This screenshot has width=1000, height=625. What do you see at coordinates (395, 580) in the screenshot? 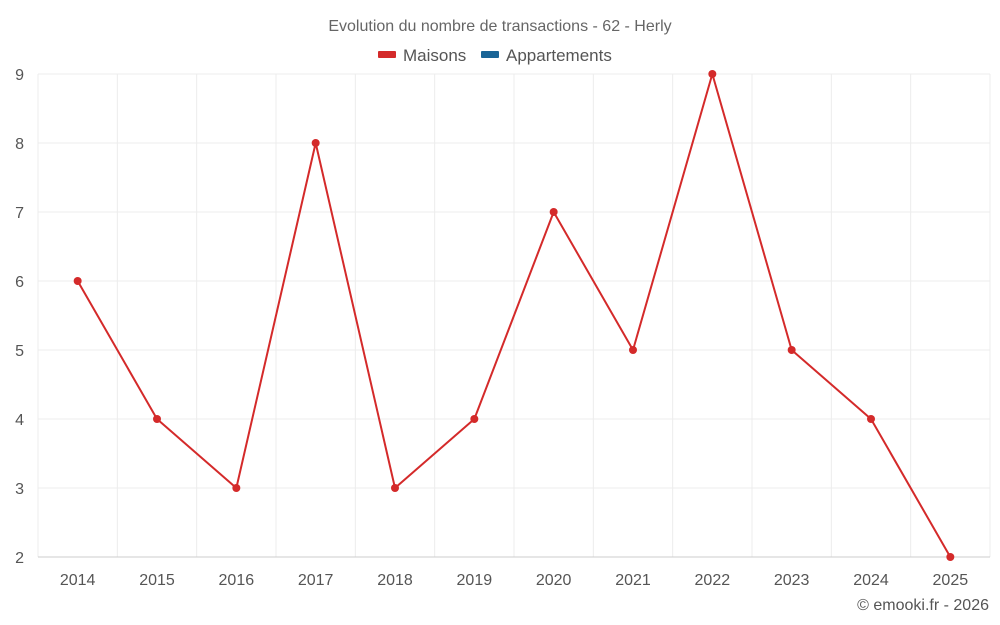
I see `x-tick-label: 2018` at bounding box center [395, 580].